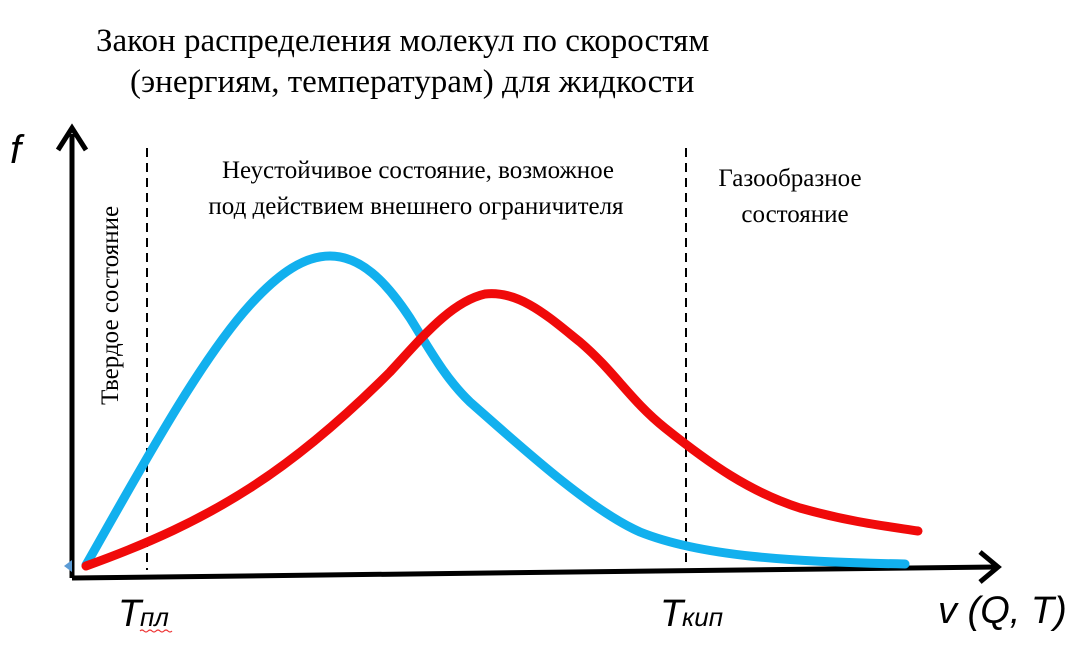 The width and height of the screenshot is (1091, 647). I want to click on melting-point-subscript: пл, so click(154, 617).